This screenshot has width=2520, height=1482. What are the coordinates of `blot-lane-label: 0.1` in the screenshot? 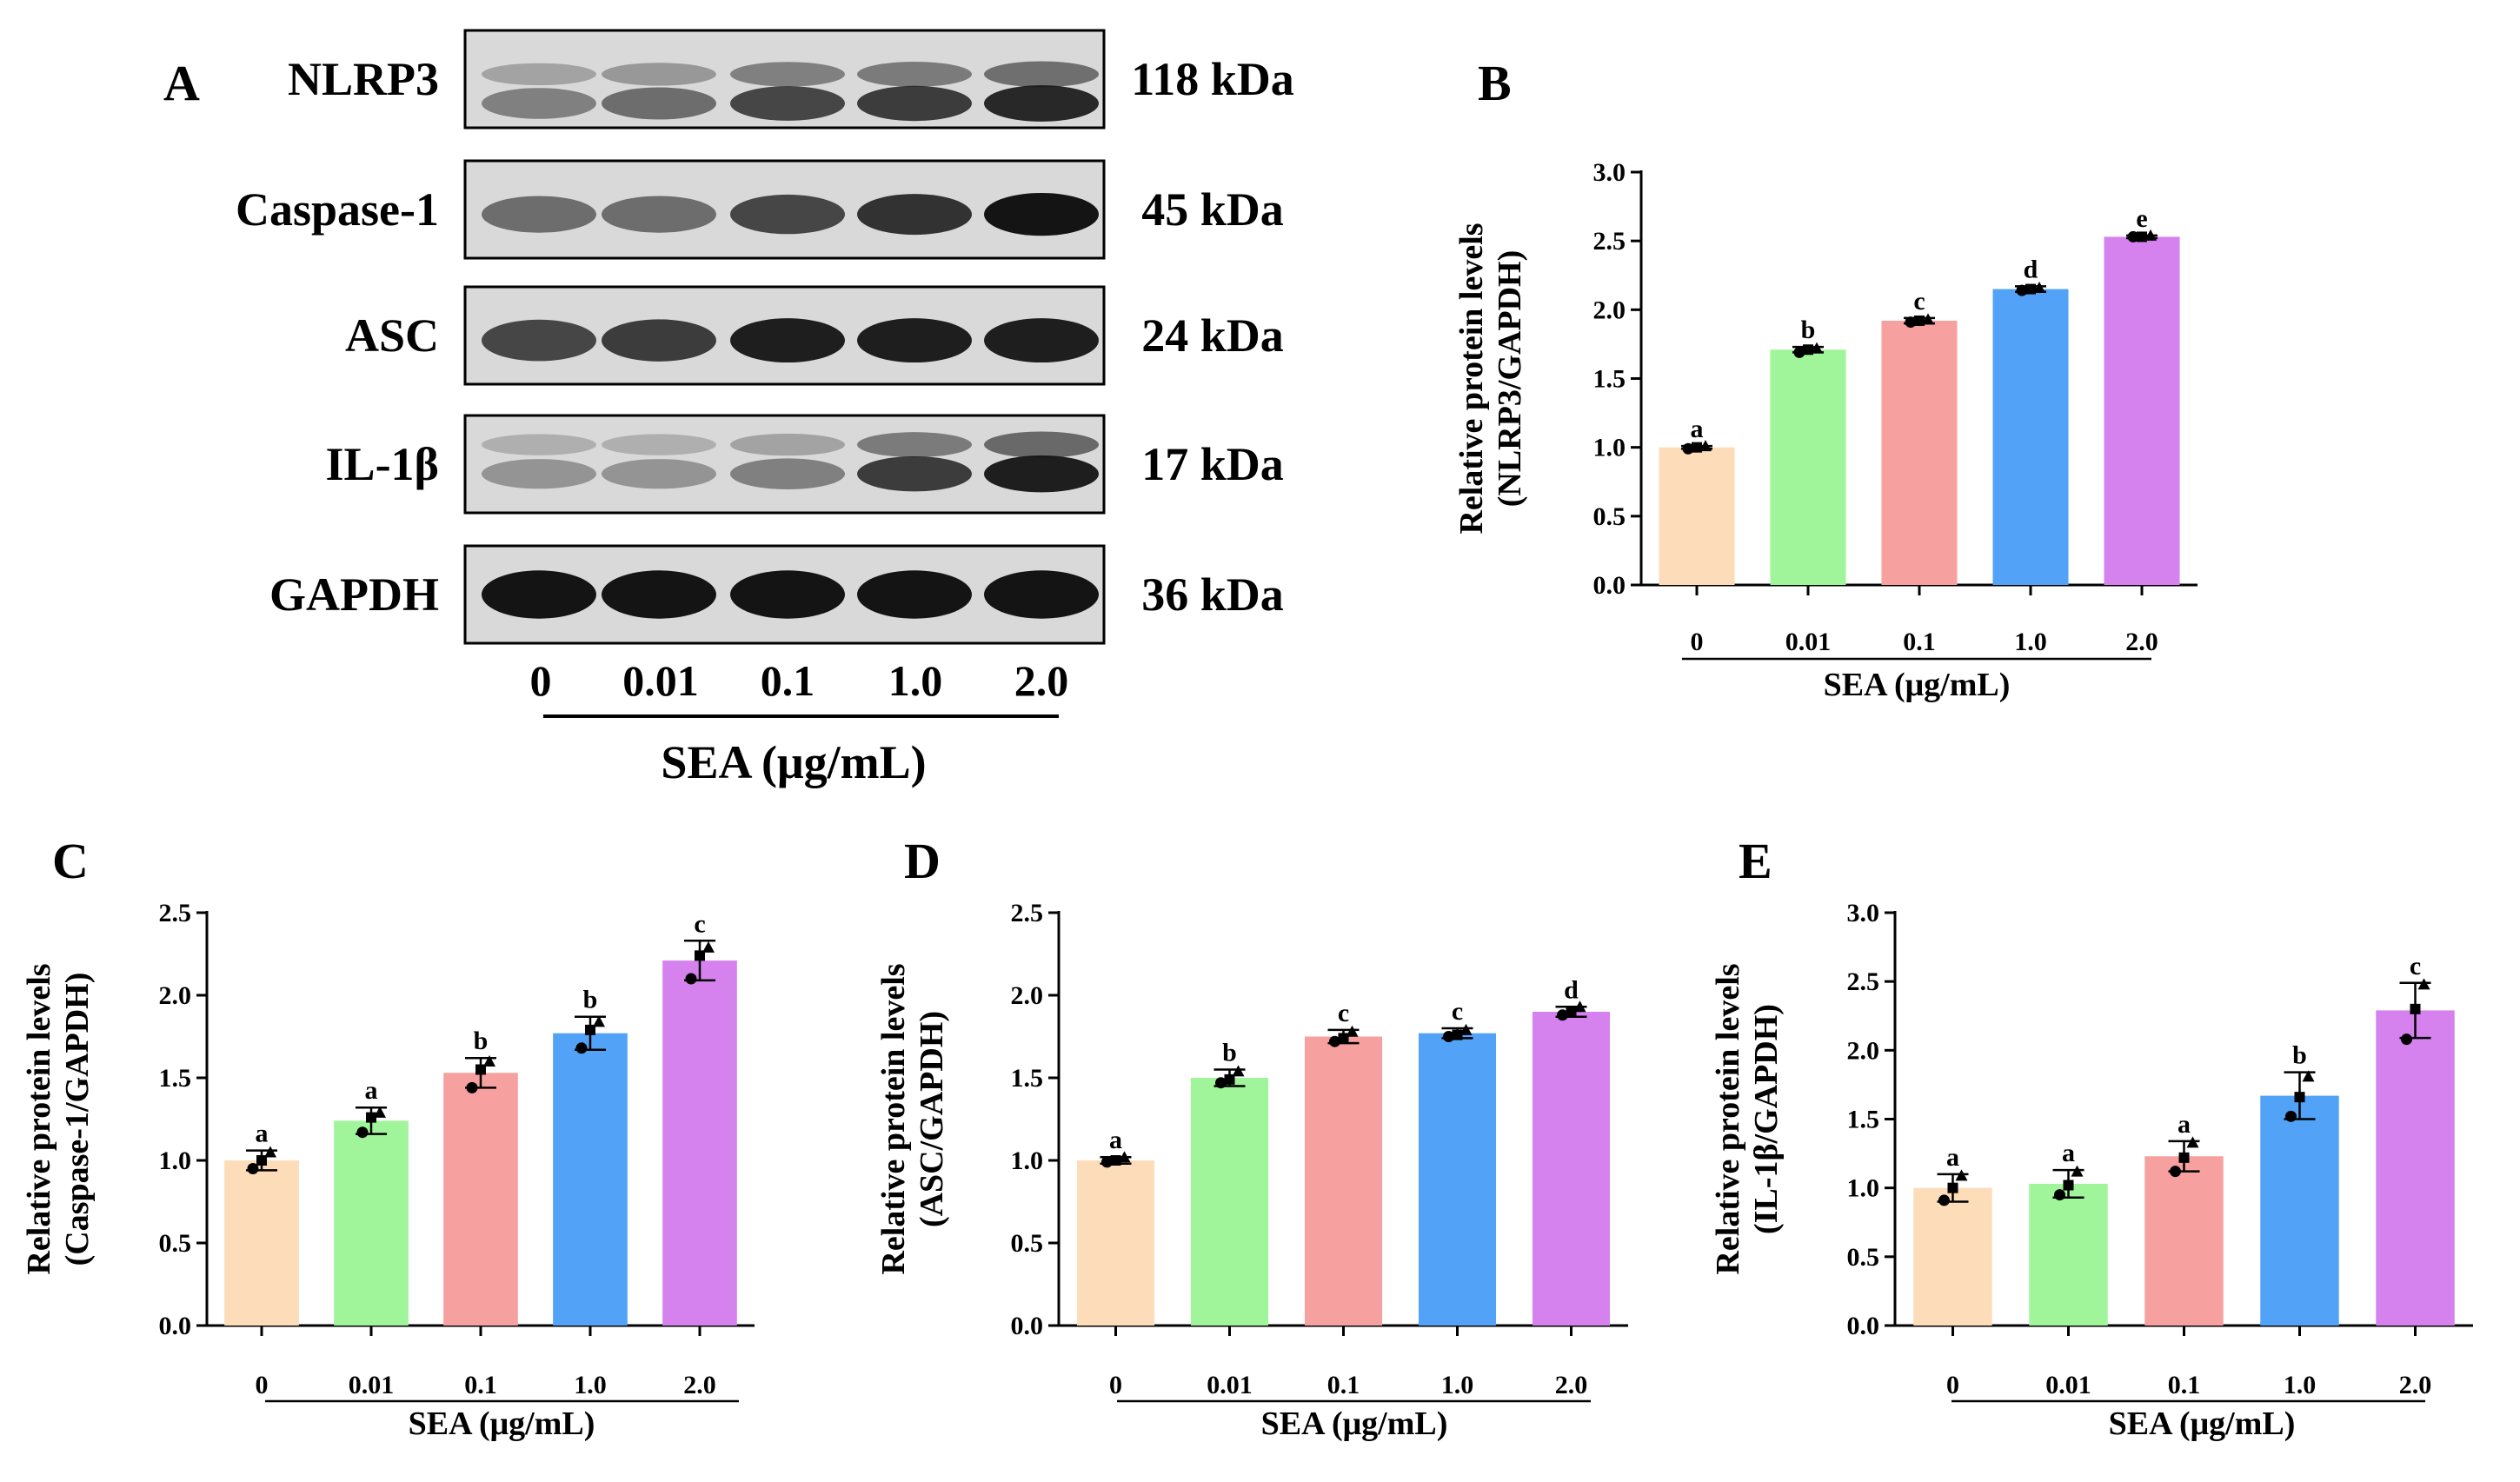 It's located at (788, 680).